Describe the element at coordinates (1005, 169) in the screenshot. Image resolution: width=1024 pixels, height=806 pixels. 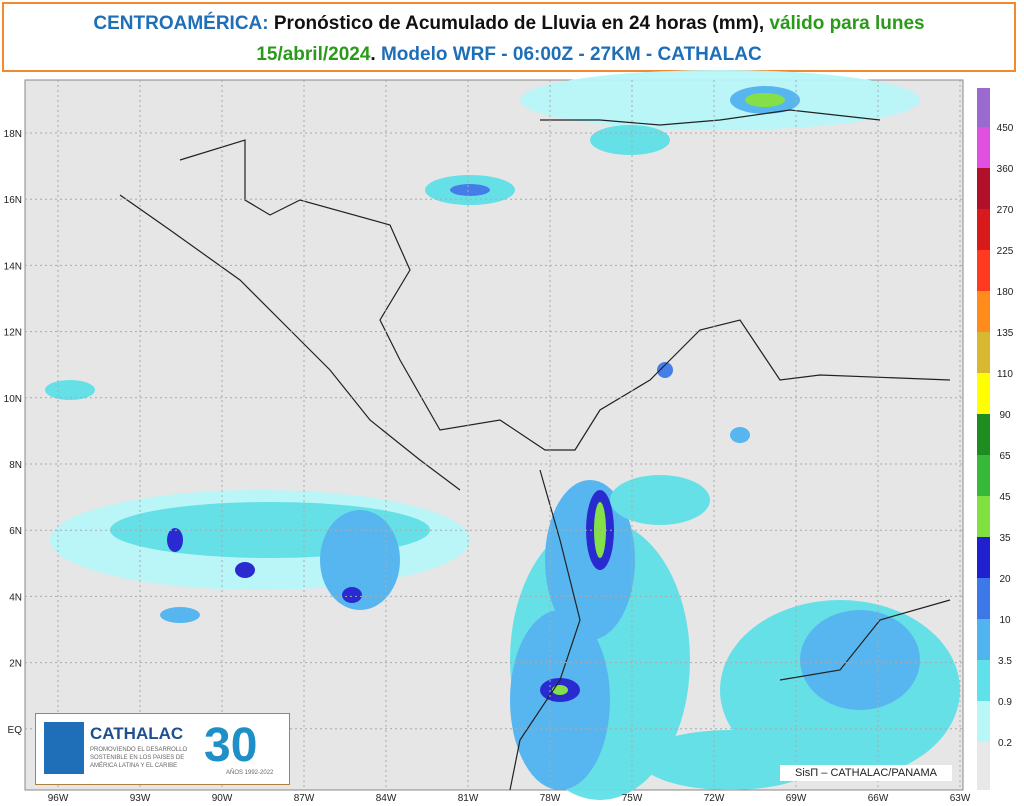
I see `colorbar-label: 360` at that location.